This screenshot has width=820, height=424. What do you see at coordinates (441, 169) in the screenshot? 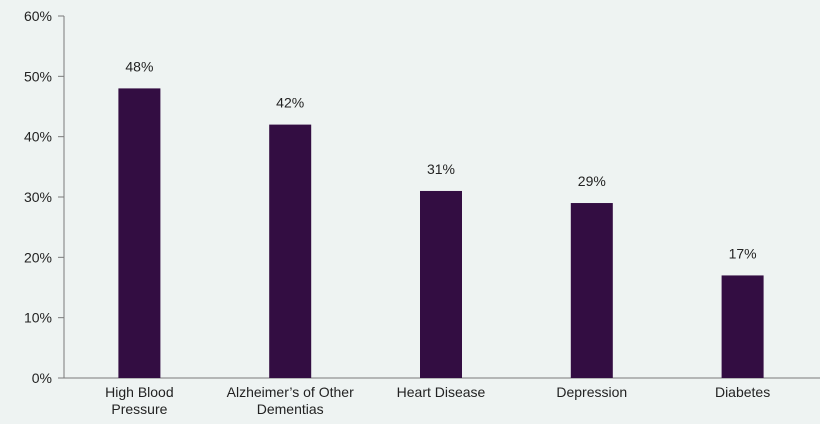
I see `bar-value-label: 31%` at bounding box center [441, 169].